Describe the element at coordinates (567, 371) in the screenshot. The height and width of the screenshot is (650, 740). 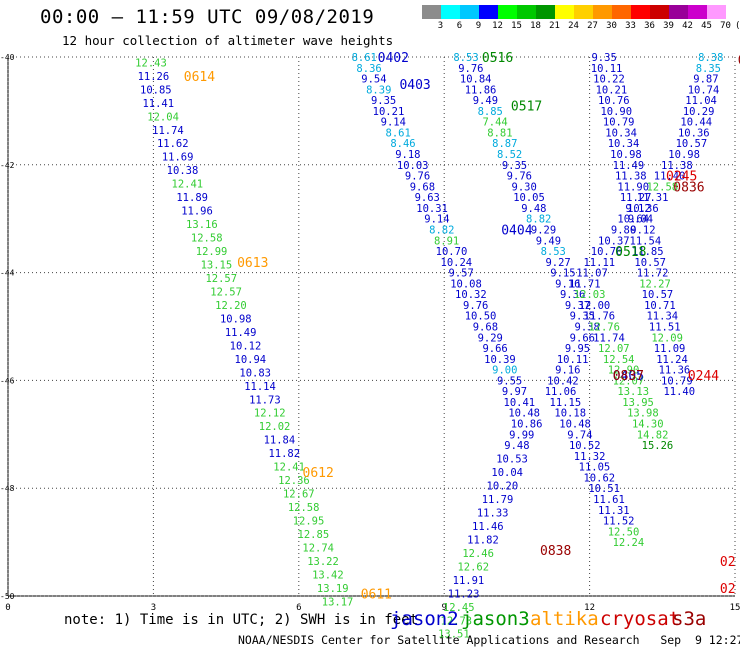
I see `wave-height-label: 9.16` at that location.